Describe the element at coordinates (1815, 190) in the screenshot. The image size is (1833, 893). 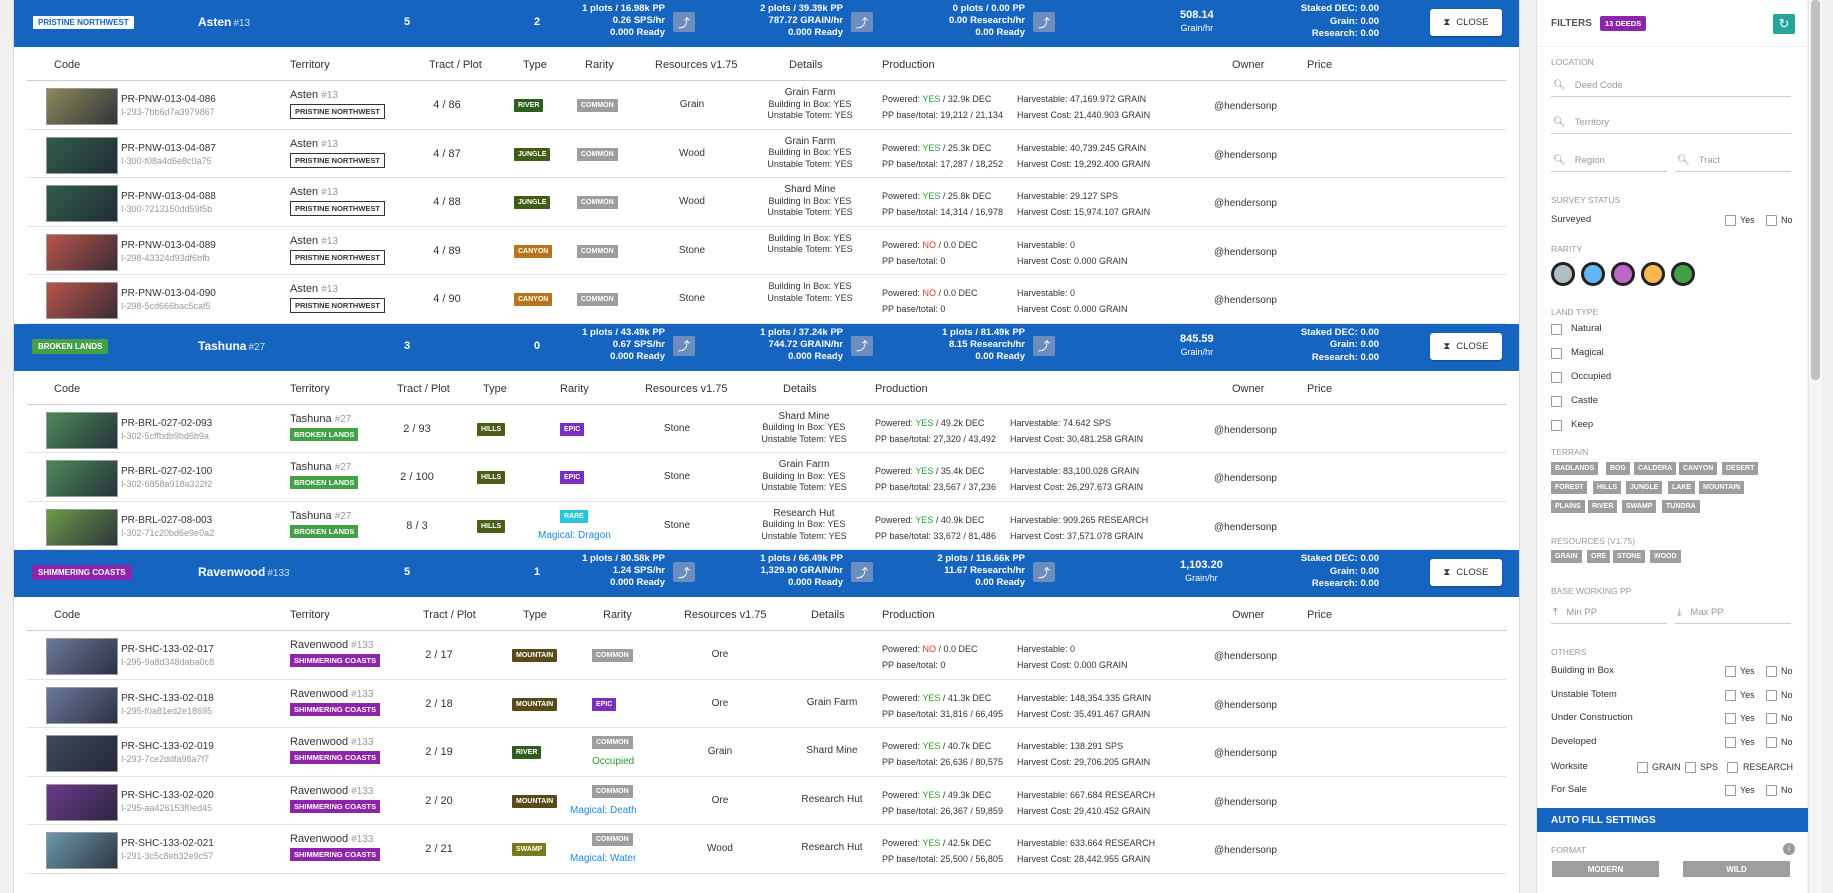
I see `scrollbar-thumb` at that location.